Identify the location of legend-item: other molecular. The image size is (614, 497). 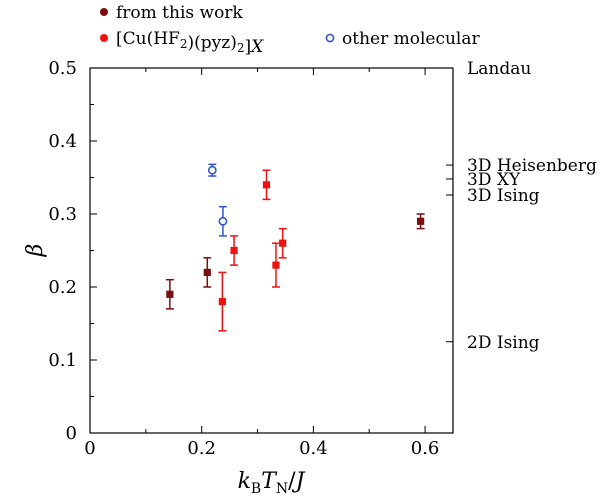
(403, 39).